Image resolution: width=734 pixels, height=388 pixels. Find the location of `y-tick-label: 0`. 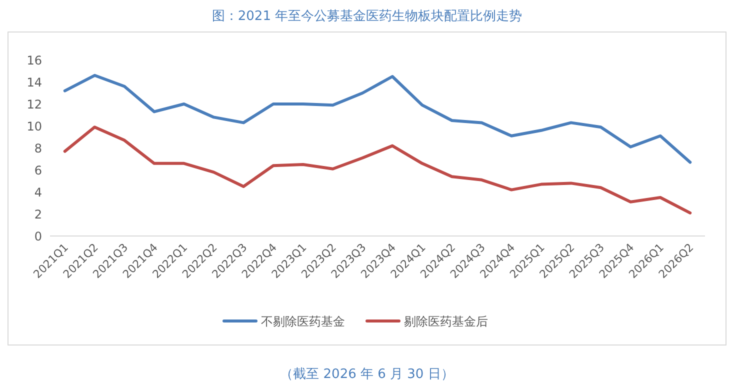

y-tick-label: 0 is located at coordinates (38, 237).